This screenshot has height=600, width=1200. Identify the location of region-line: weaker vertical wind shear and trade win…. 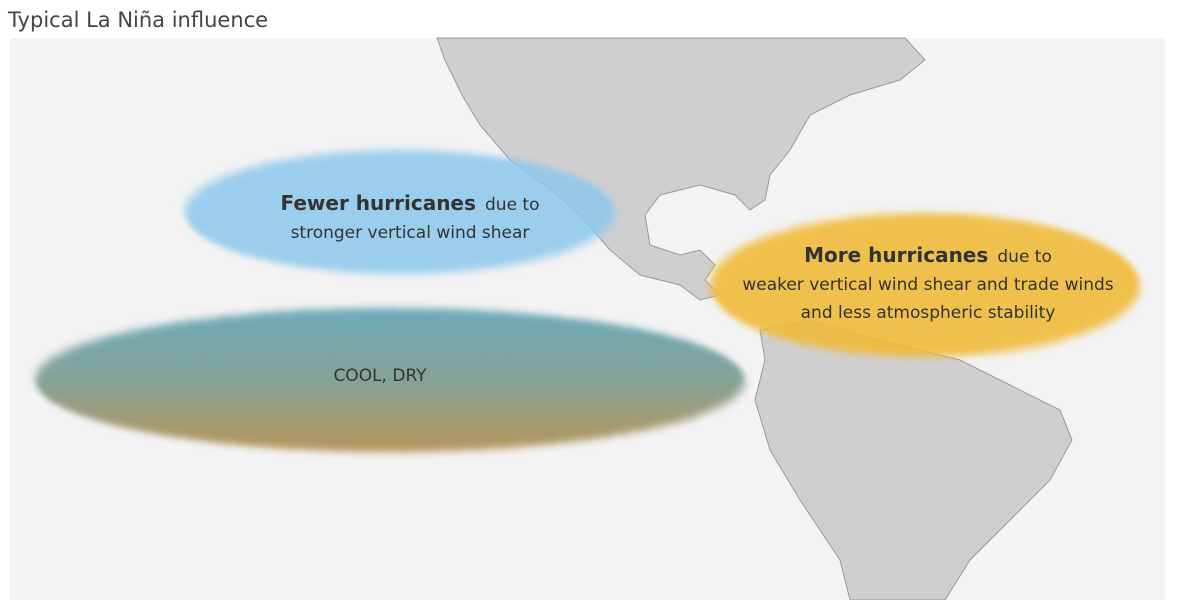
(927, 285).